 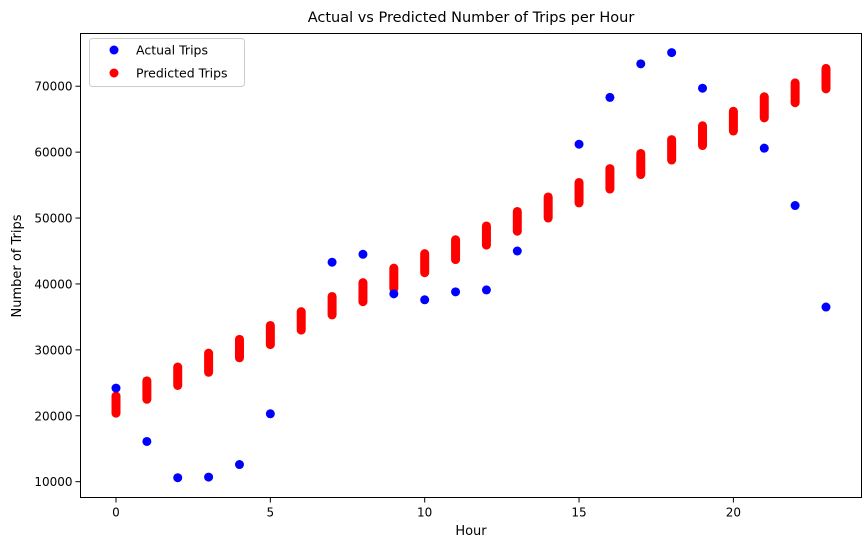 What do you see at coordinates (271, 513) in the screenshot?
I see `x-tick-label: 5` at bounding box center [271, 513].